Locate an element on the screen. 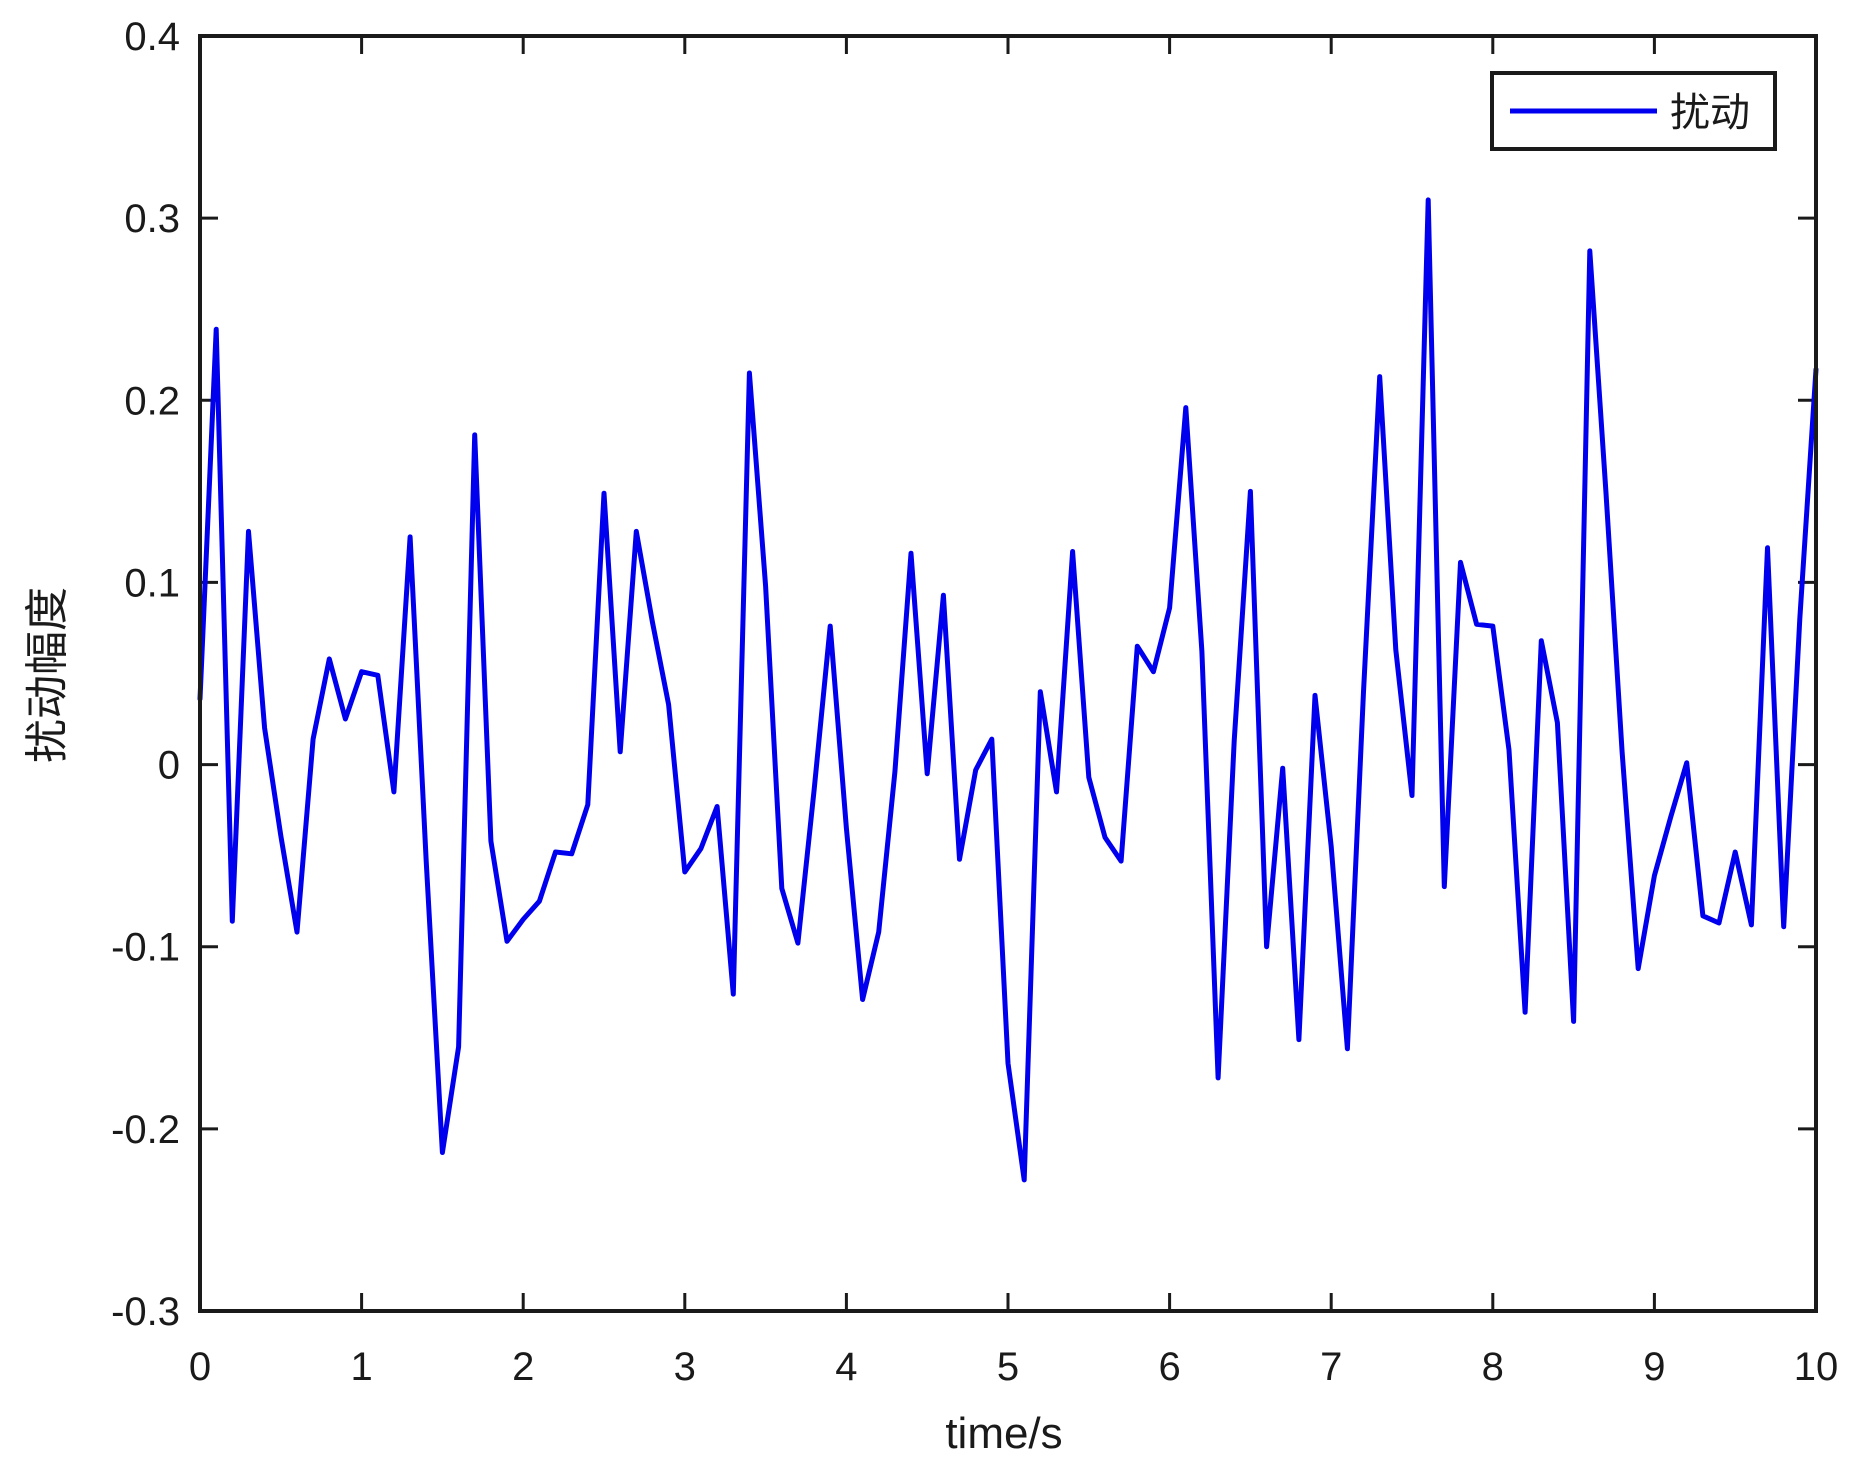  x-tick-label: 8 is located at coordinates (1493, 1367).